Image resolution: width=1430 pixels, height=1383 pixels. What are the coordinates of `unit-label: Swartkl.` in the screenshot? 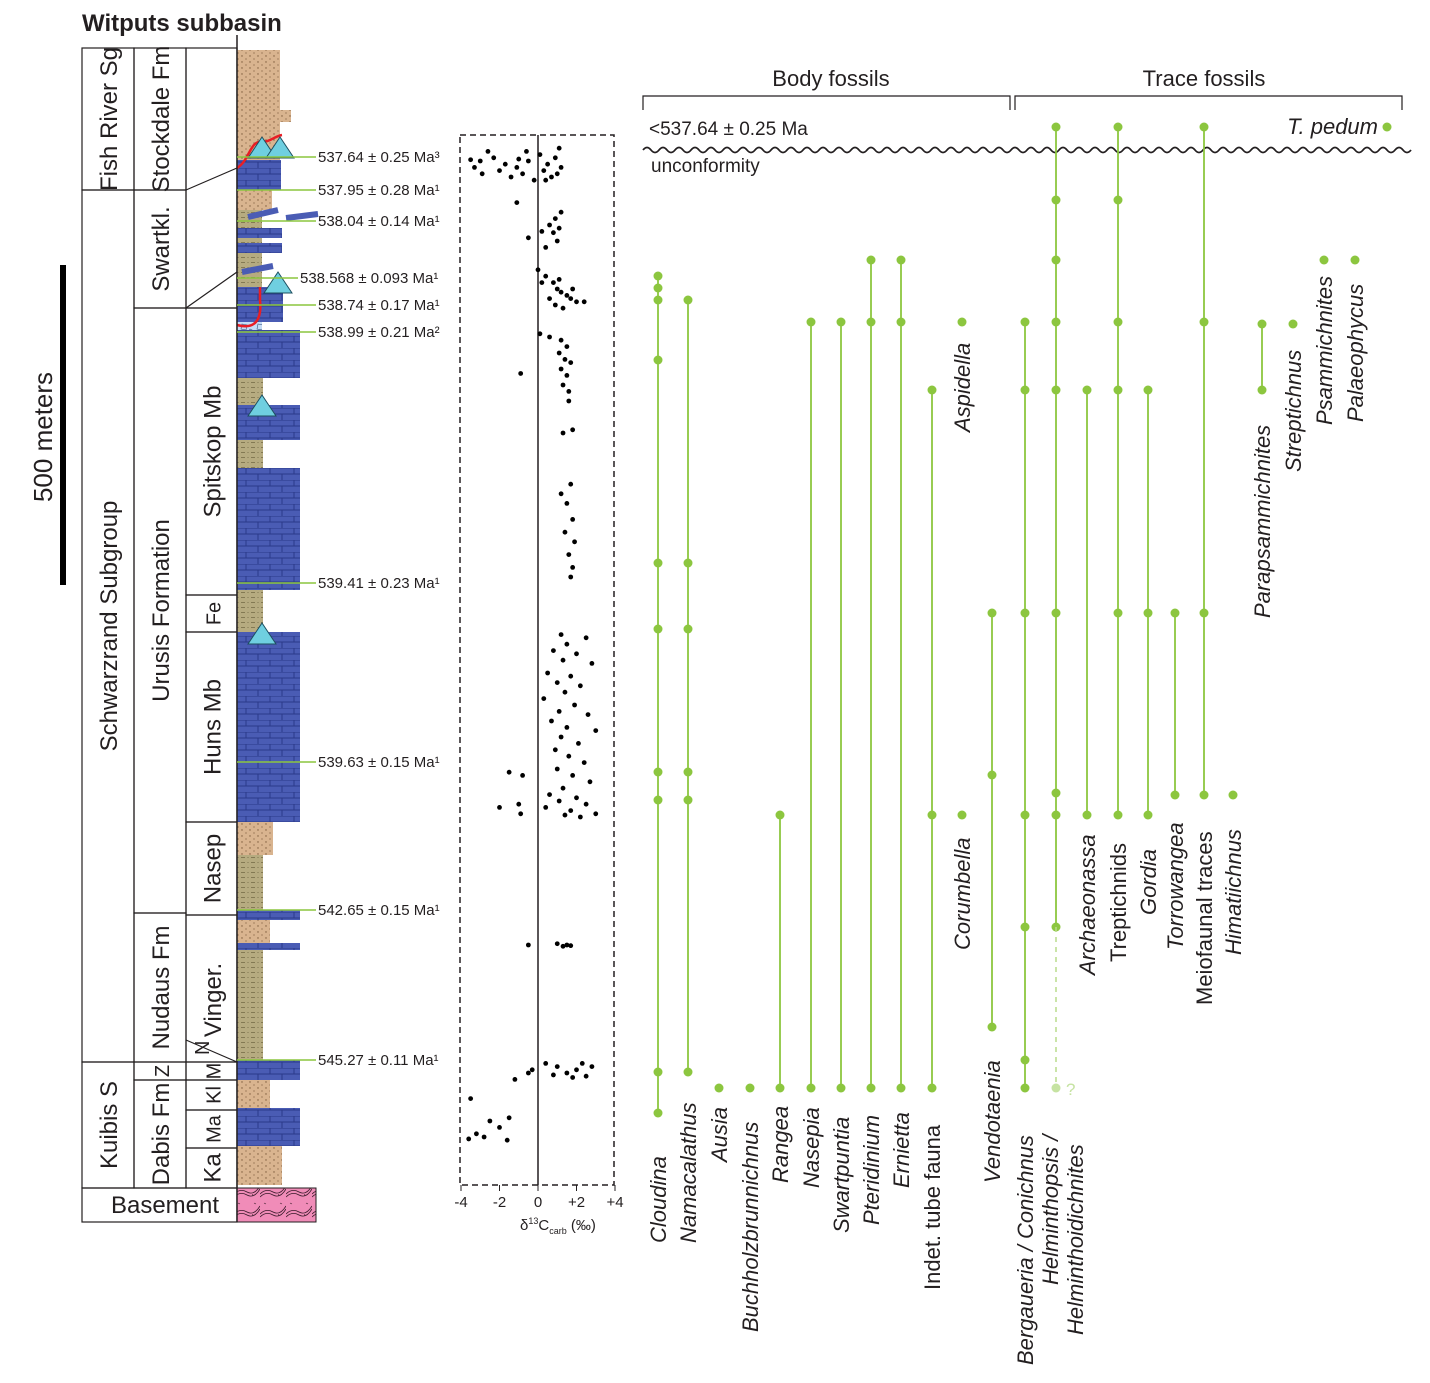 It's located at (161, 248).